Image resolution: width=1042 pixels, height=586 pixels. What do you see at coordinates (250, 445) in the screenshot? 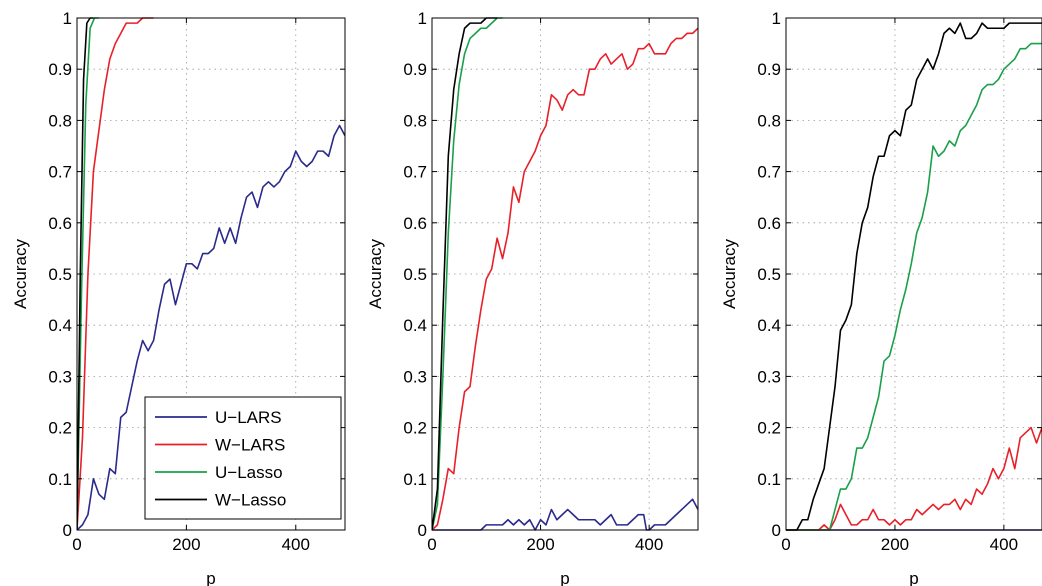
I see `legend-label-w-lars: W−LARS` at bounding box center [250, 445].